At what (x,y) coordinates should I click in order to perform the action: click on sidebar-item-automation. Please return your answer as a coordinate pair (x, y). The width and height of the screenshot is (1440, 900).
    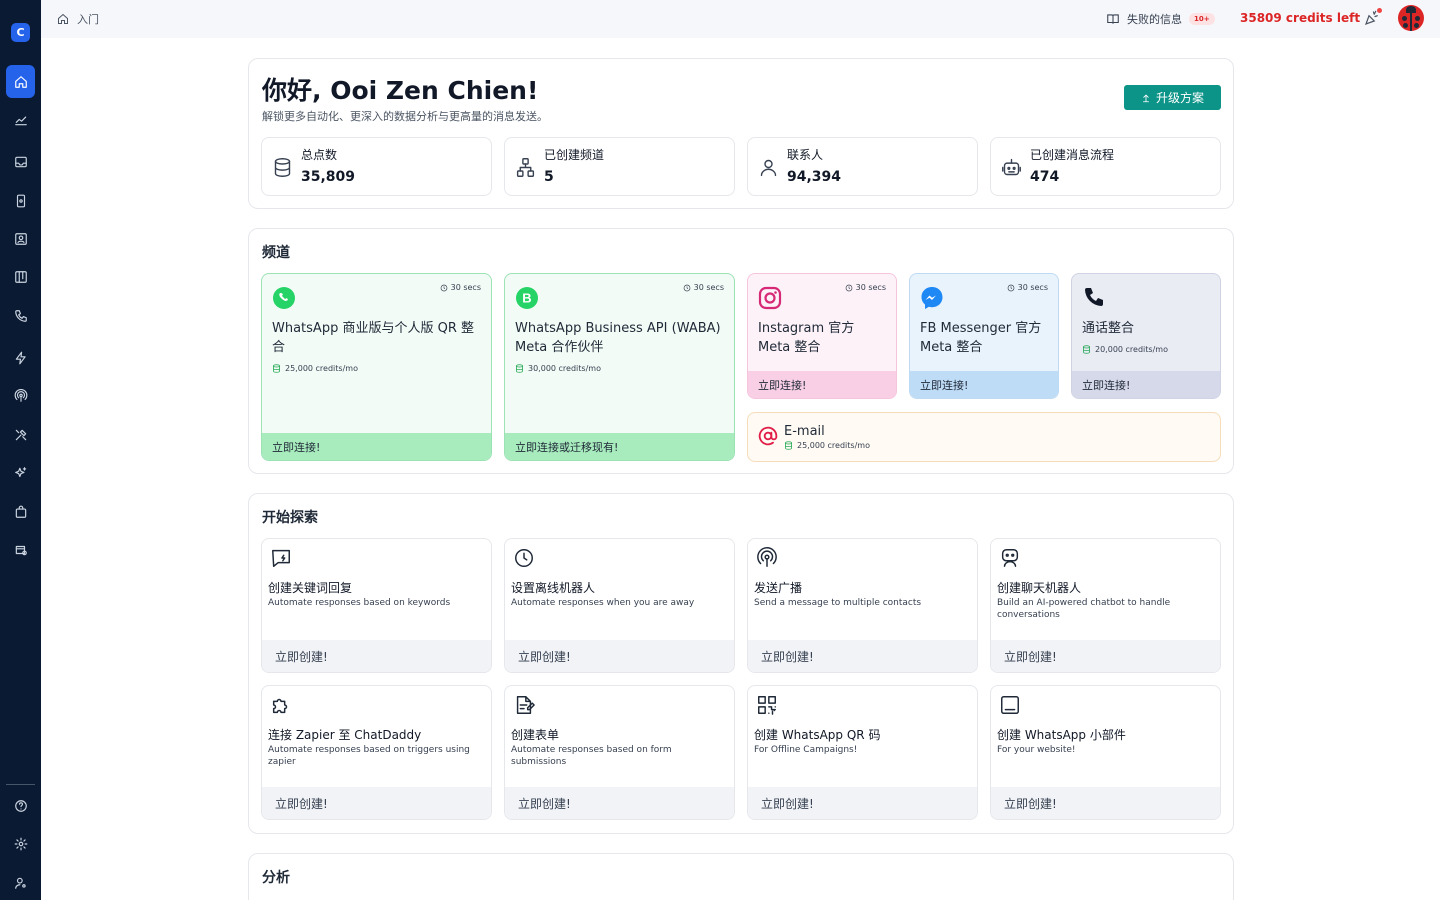
    Looking at the image, I should click on (20, 357).